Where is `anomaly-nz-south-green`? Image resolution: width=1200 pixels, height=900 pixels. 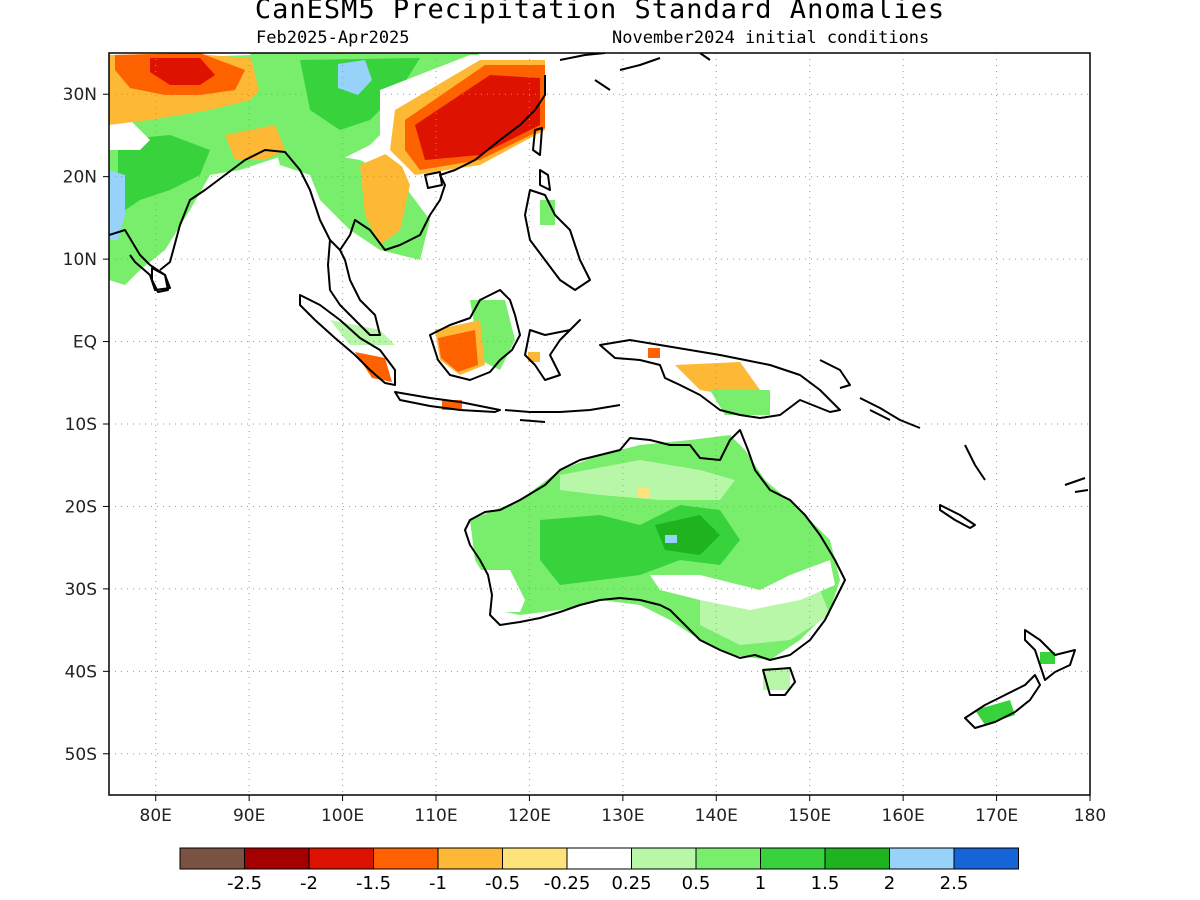
anomaly-nz-south-green is located at coordinates (995, 712).